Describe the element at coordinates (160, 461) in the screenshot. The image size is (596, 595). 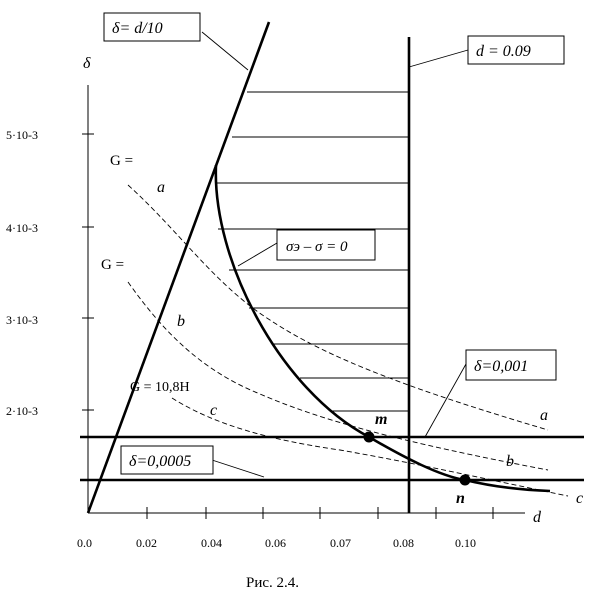
I see `box-delta-0005-text: δ=0,0005` at that location.